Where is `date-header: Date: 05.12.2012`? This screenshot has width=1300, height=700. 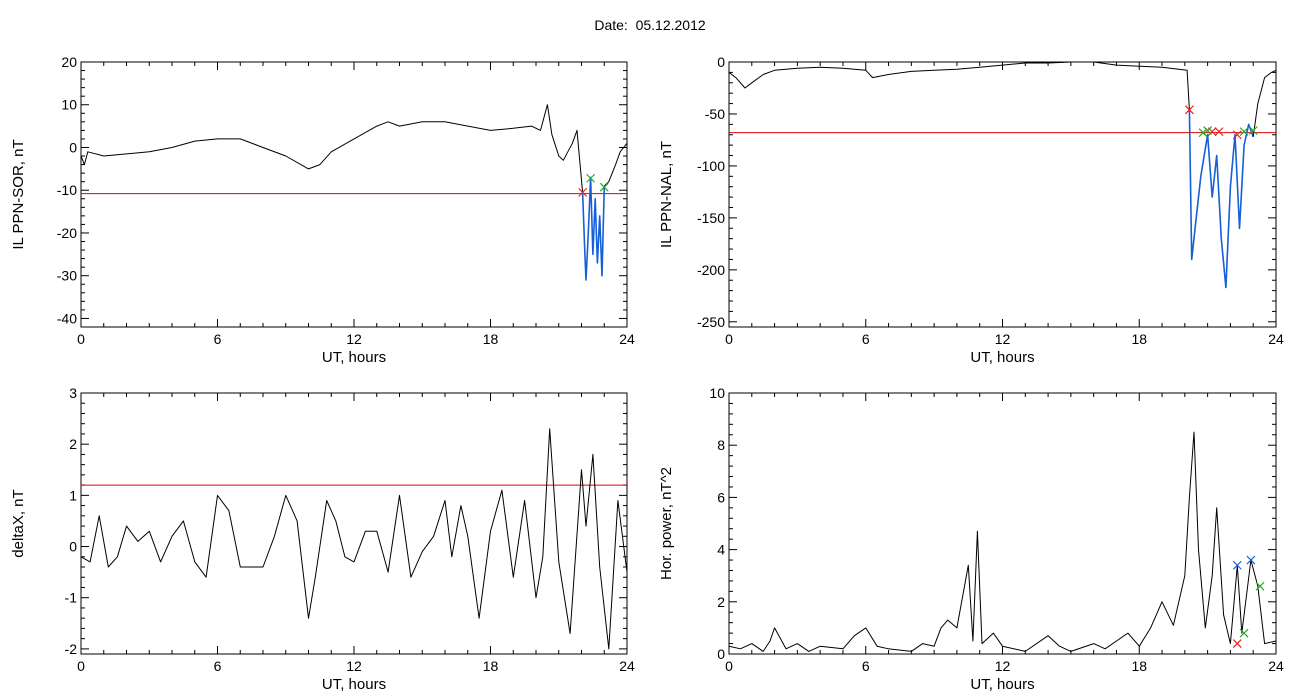 date-header: Date: 05.12.2012 is located at coordinates (650, 25).